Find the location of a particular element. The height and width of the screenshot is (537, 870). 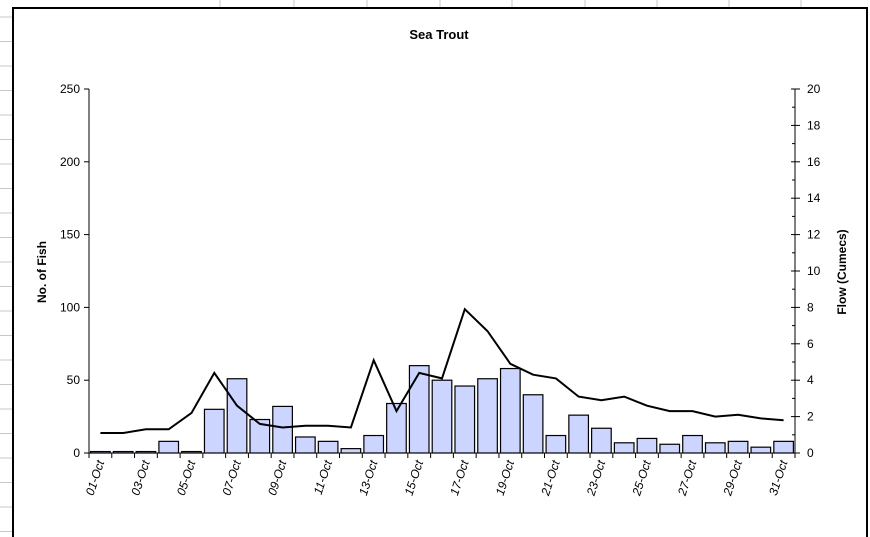

x-tick-label: 03-Oct is located at coordinates (140, 477).